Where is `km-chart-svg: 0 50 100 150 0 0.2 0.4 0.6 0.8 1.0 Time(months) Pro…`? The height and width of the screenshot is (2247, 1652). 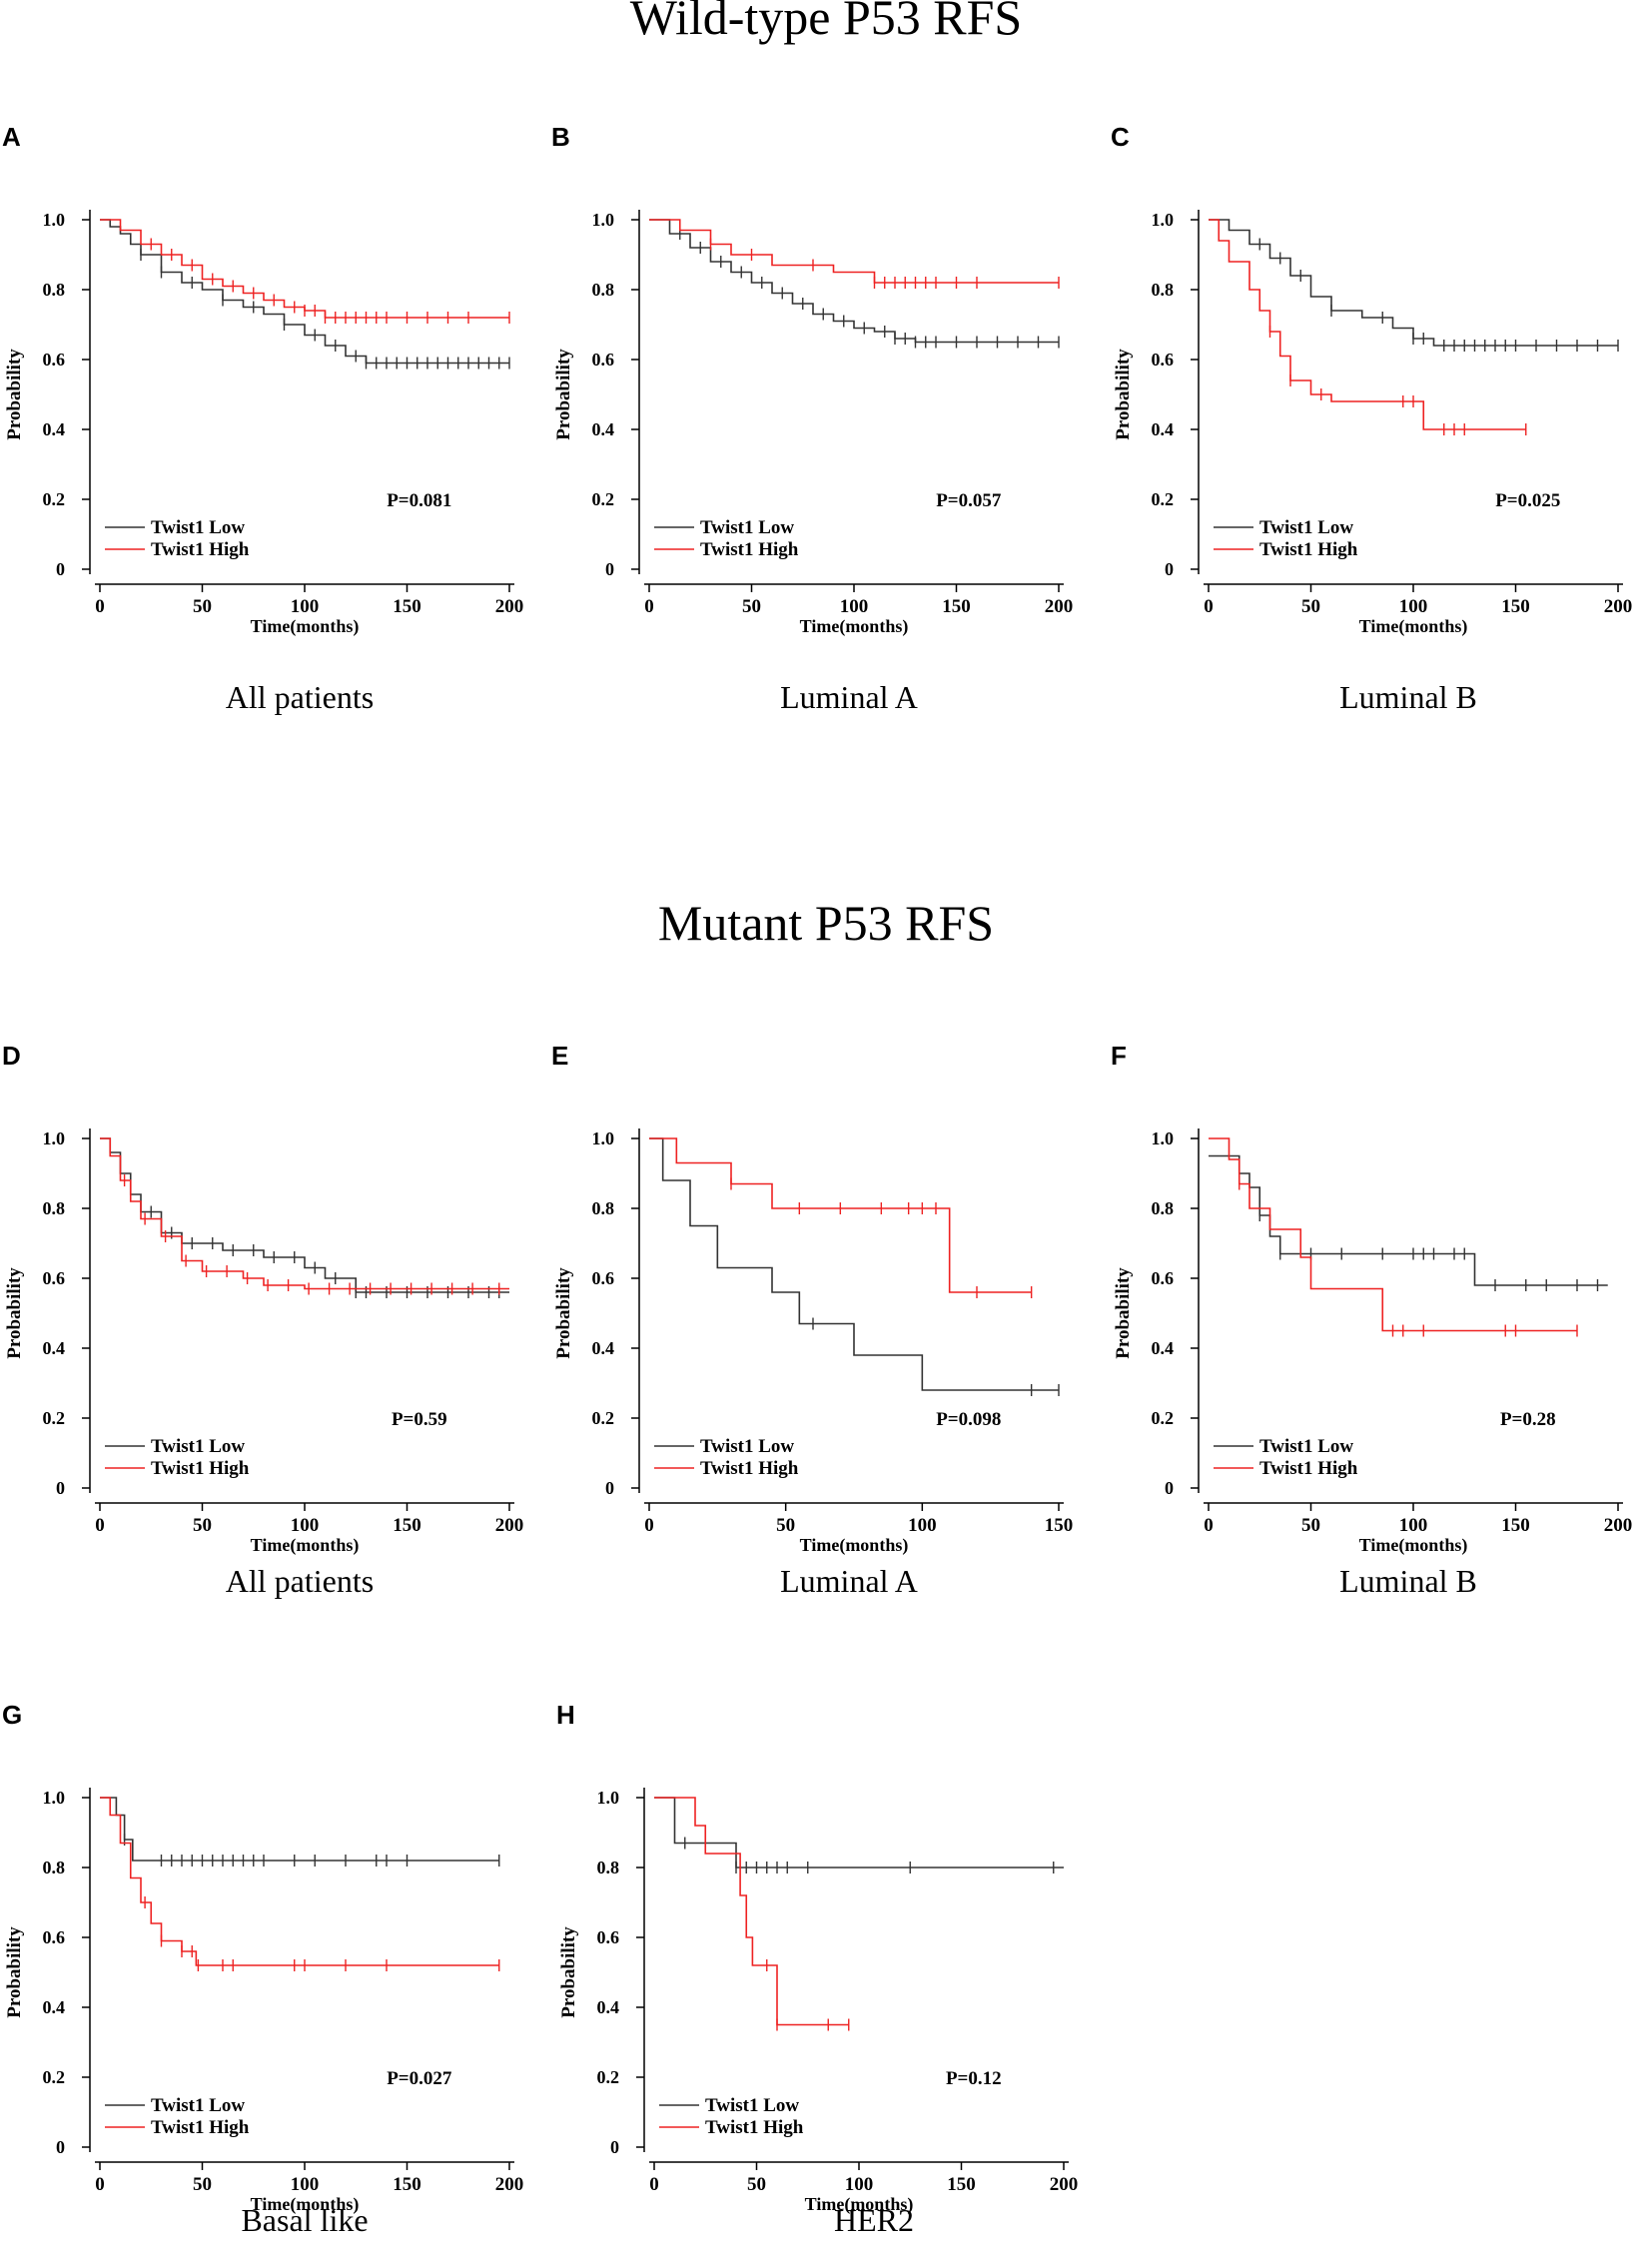
km-chart-svg: 0 50 100 150 0 0.2 0.4 0.6 0.8 1.0 Time(months) Pro… is located at coordinates (813, 1342).